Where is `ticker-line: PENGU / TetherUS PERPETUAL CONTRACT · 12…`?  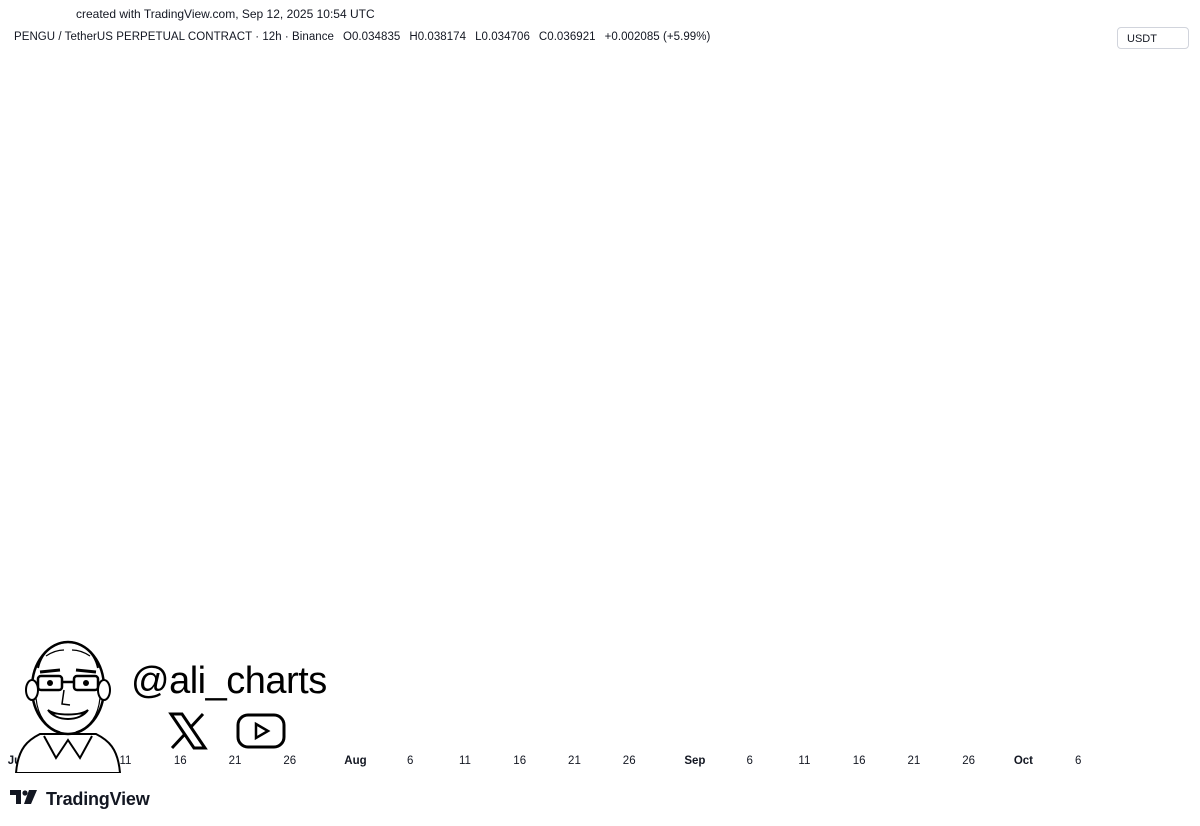
ticker-line: PENGU / TetherUS PERPETUAL CONTRACT · 12… is located at coordinates (362, 37).